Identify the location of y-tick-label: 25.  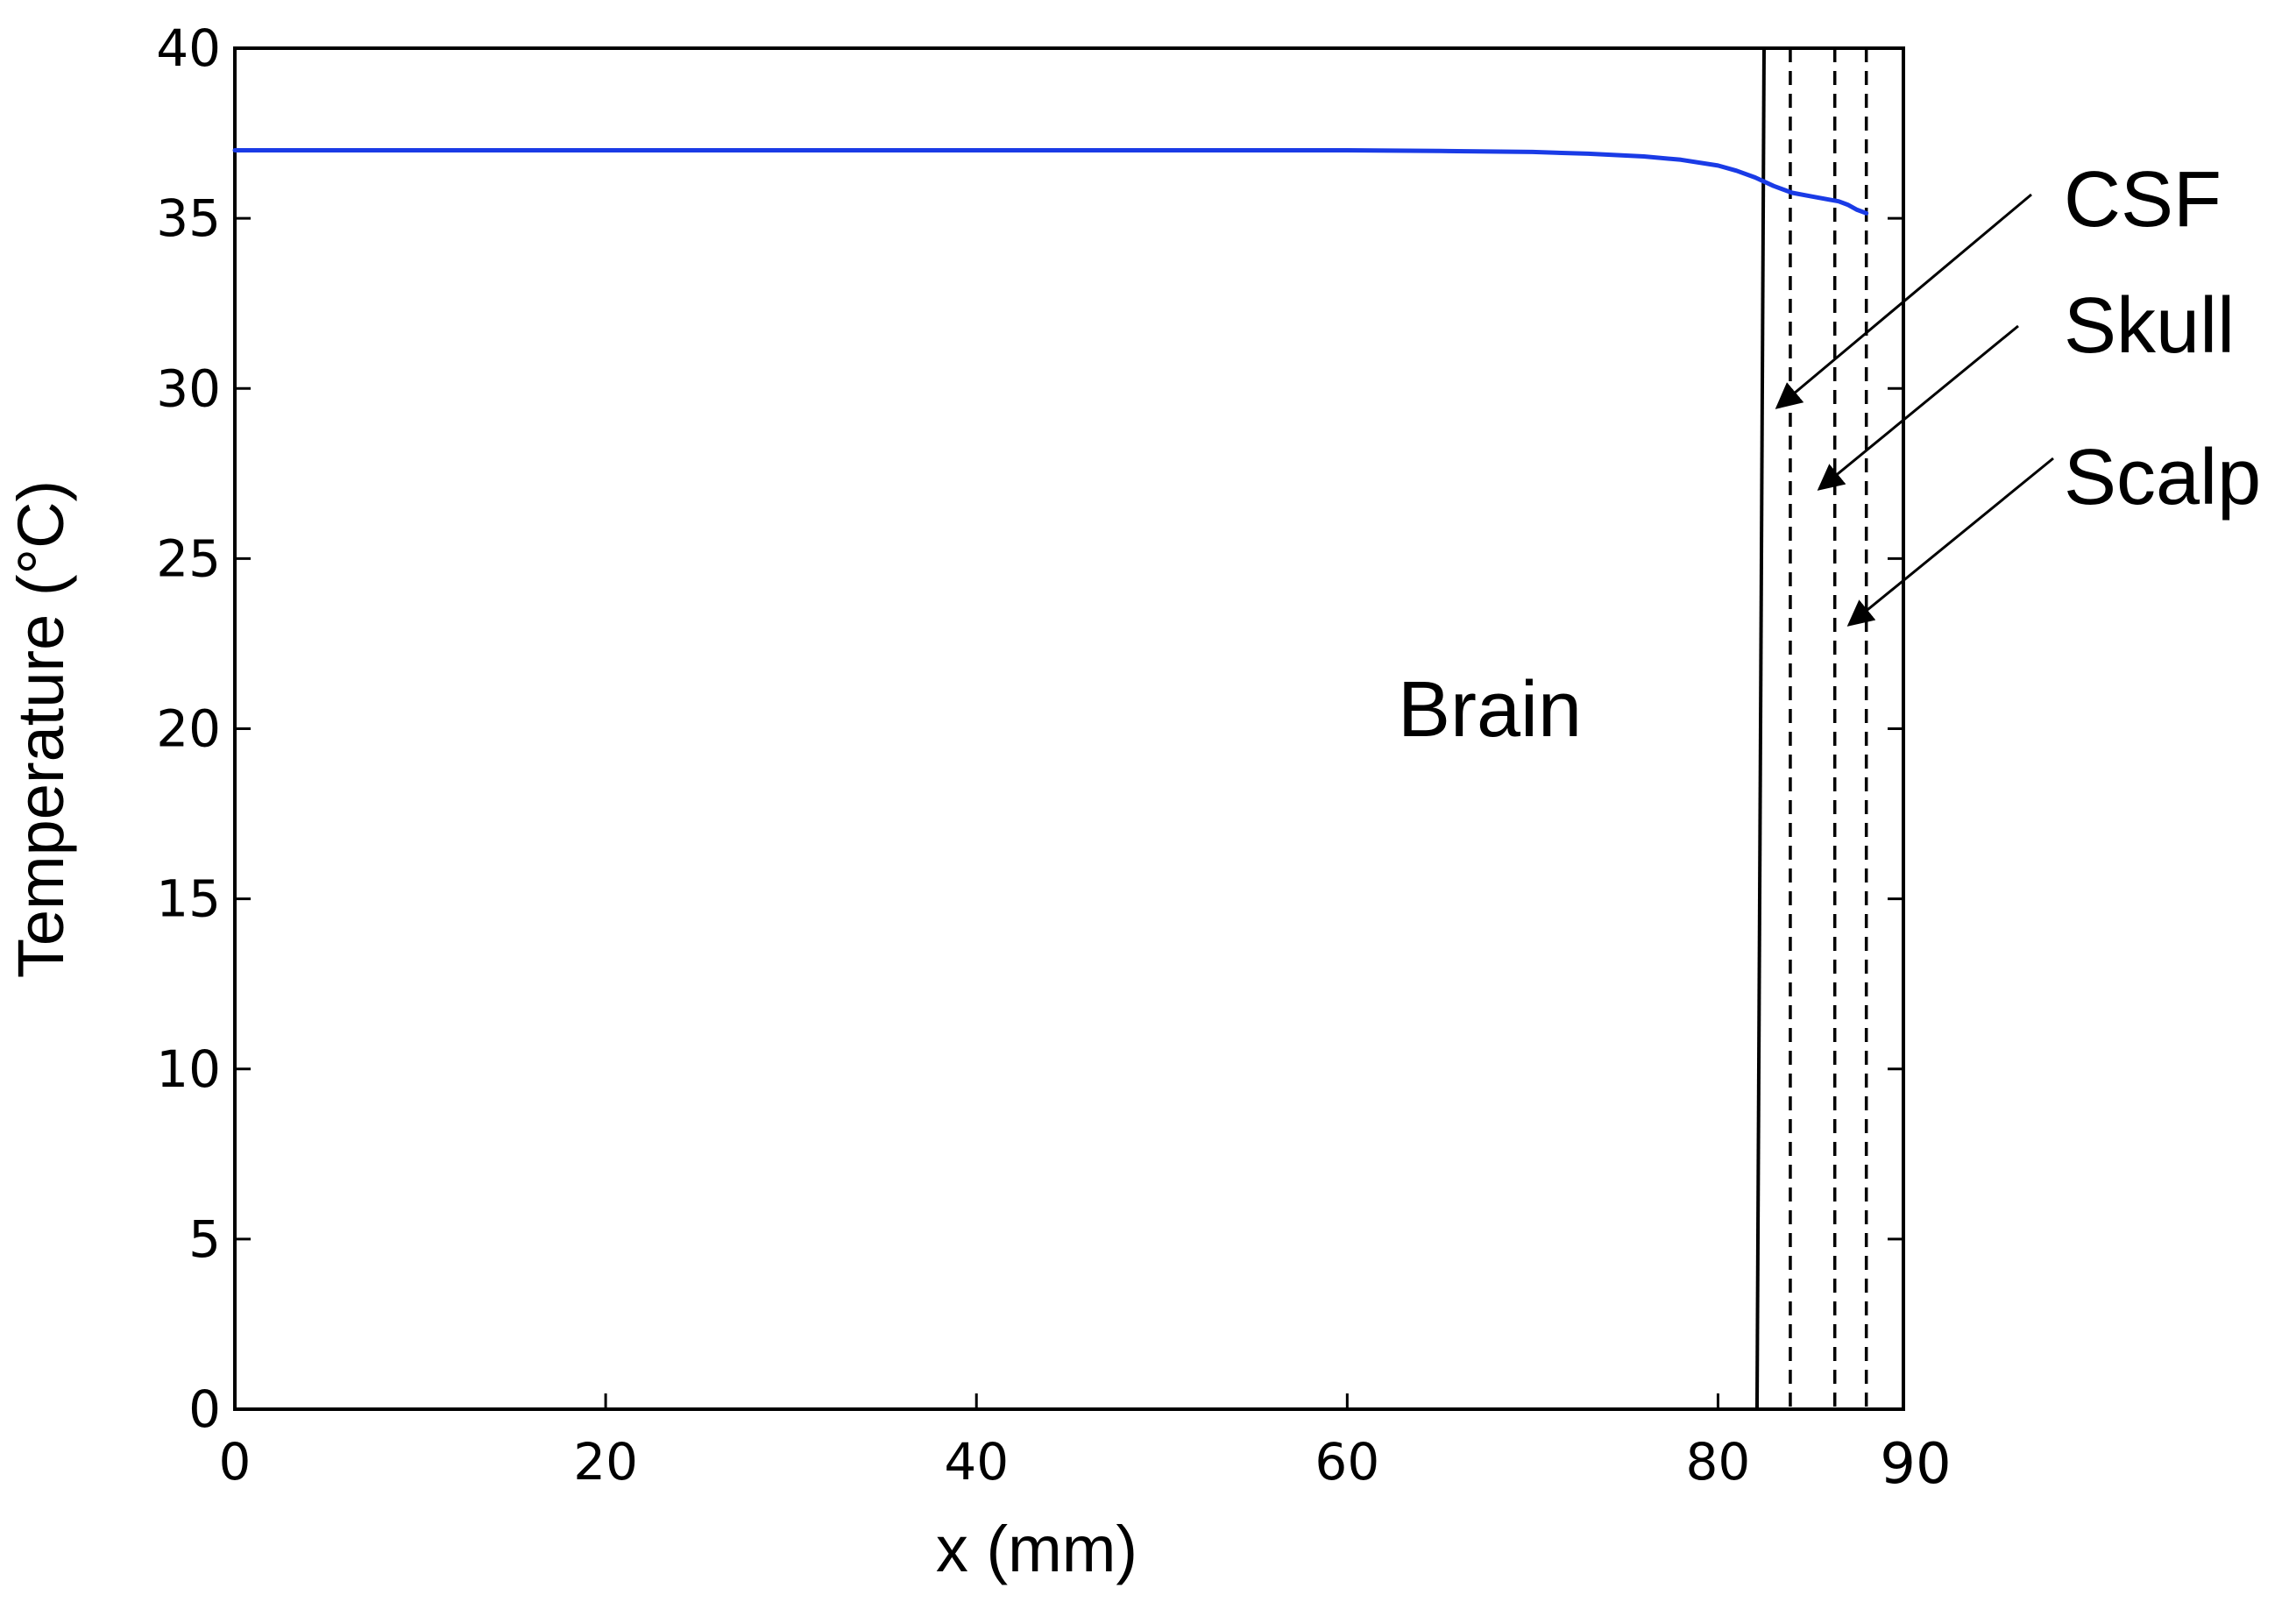
(188, 558).